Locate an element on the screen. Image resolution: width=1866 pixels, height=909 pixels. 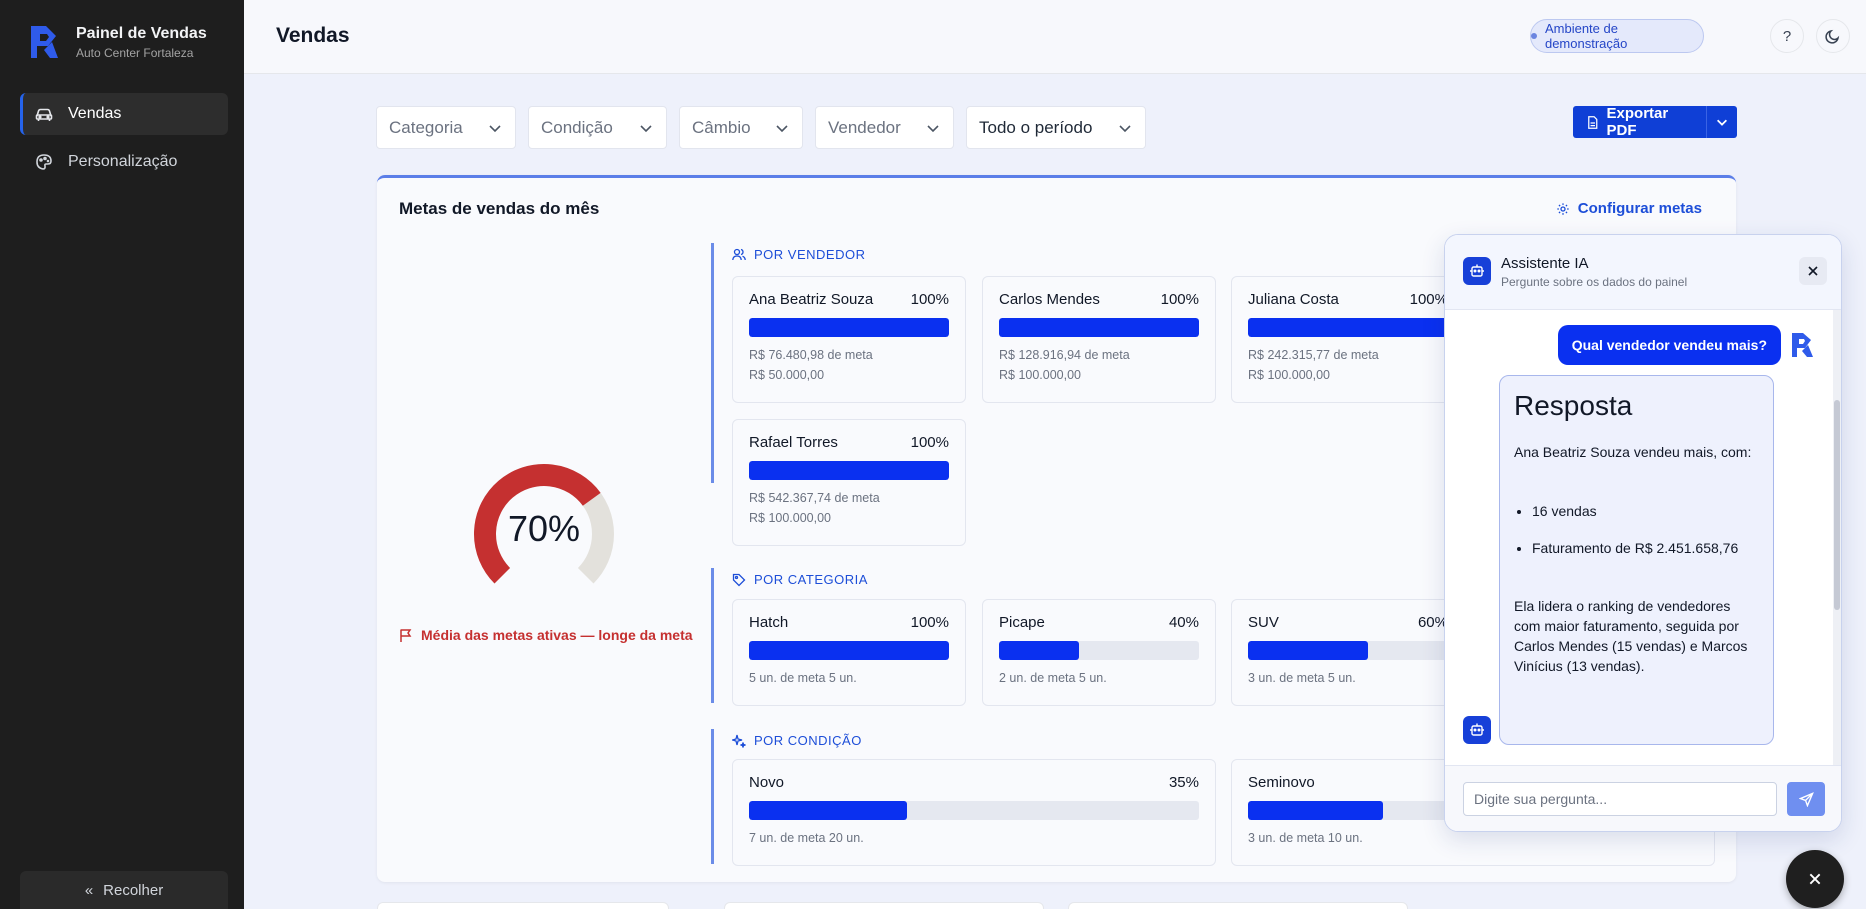
send-icon is located at coordinates (1806, 799).